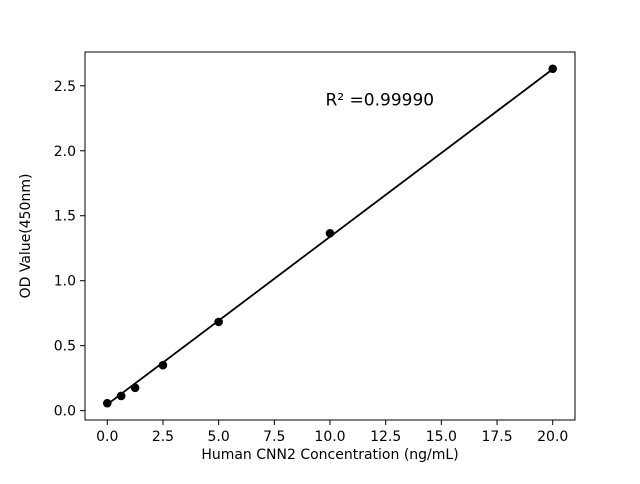 The width and height of the screenshot is (640, 484). Describe the element at coordinates (163, 437) in the screenshot. I see `x-tick-label: 2.5` at that location.